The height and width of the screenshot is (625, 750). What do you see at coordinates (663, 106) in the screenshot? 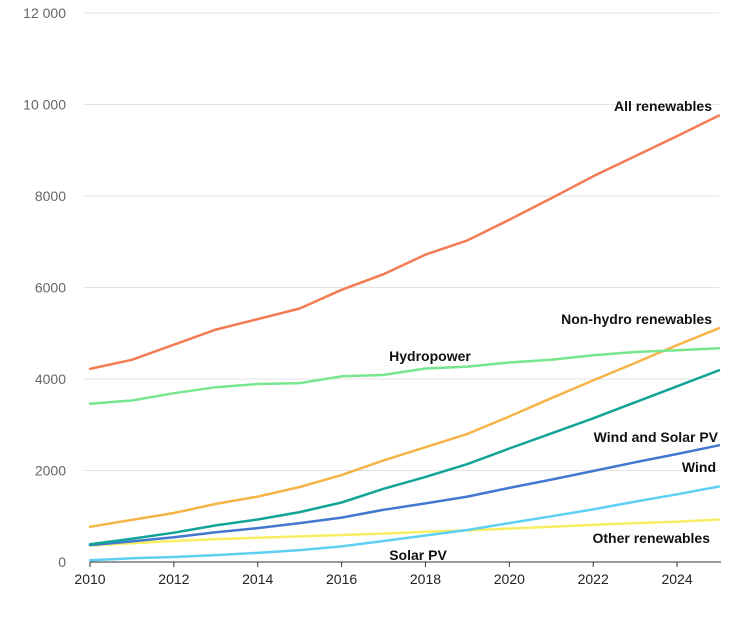
I see `series-label-all-renewables: All renewables` at bounding box center [663, 106].